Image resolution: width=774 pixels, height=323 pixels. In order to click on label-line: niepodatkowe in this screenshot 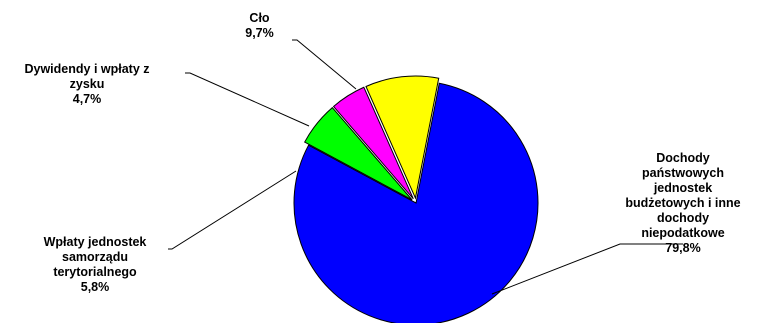, I will do `click(683, 233)`.